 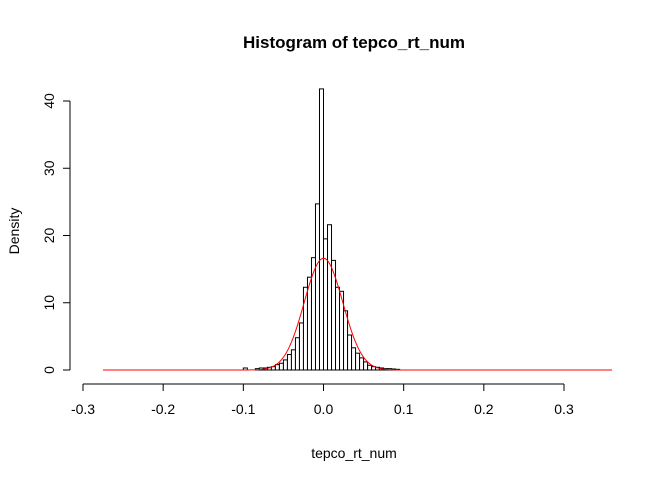 What do you see at coordinates (243, 409) in the screenshot?
I see `x-tick-label: -0.1` at bounding box center [243, 409].